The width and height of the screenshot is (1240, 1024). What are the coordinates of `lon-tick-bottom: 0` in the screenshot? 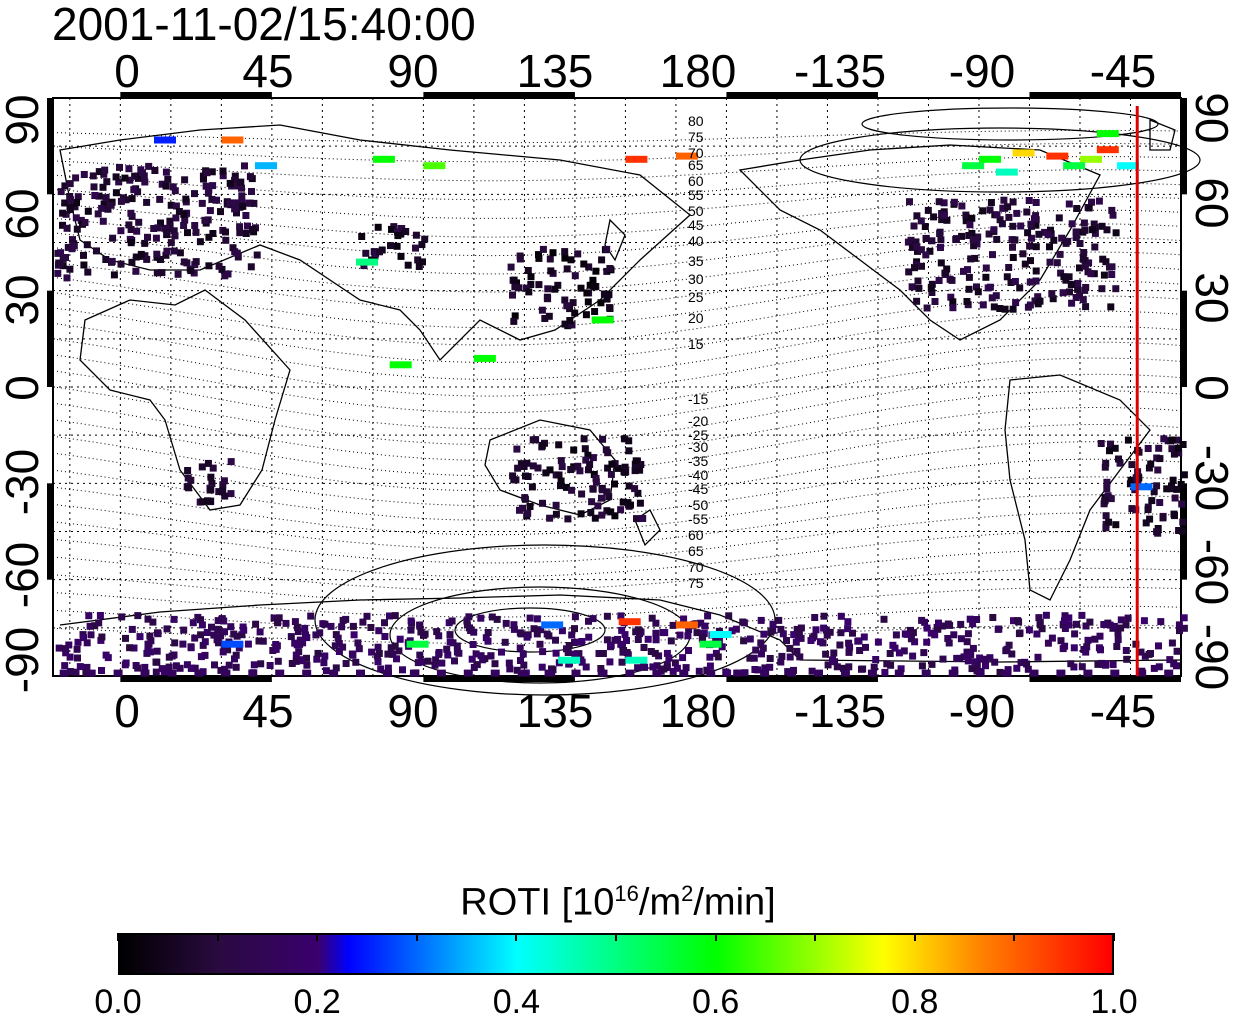 It's located at (127, 711).